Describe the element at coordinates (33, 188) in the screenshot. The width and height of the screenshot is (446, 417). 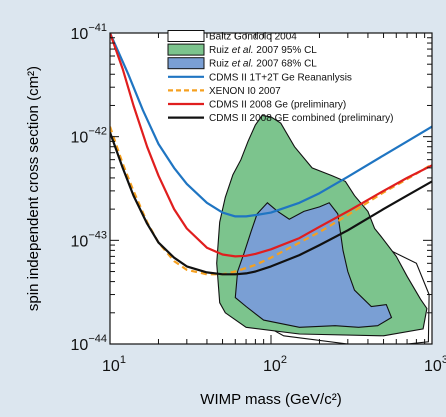
I see `y-axis-label: spin independent cross section (cm²)` at that location.